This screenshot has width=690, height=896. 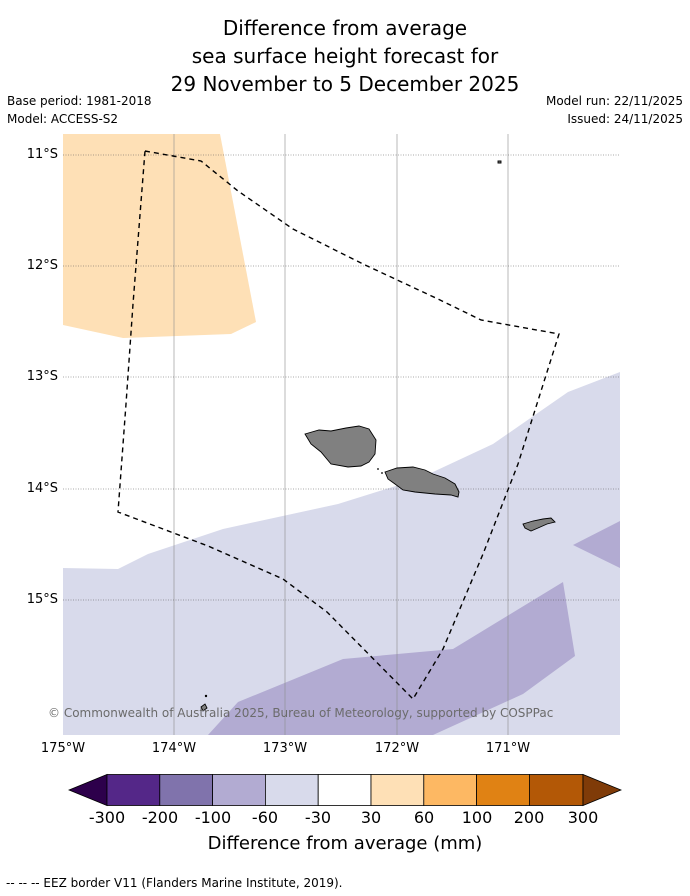 What do you see at coordinates (499, 162) in the screenshot?
I see `island-small-north` at bounding box center [499, 162].